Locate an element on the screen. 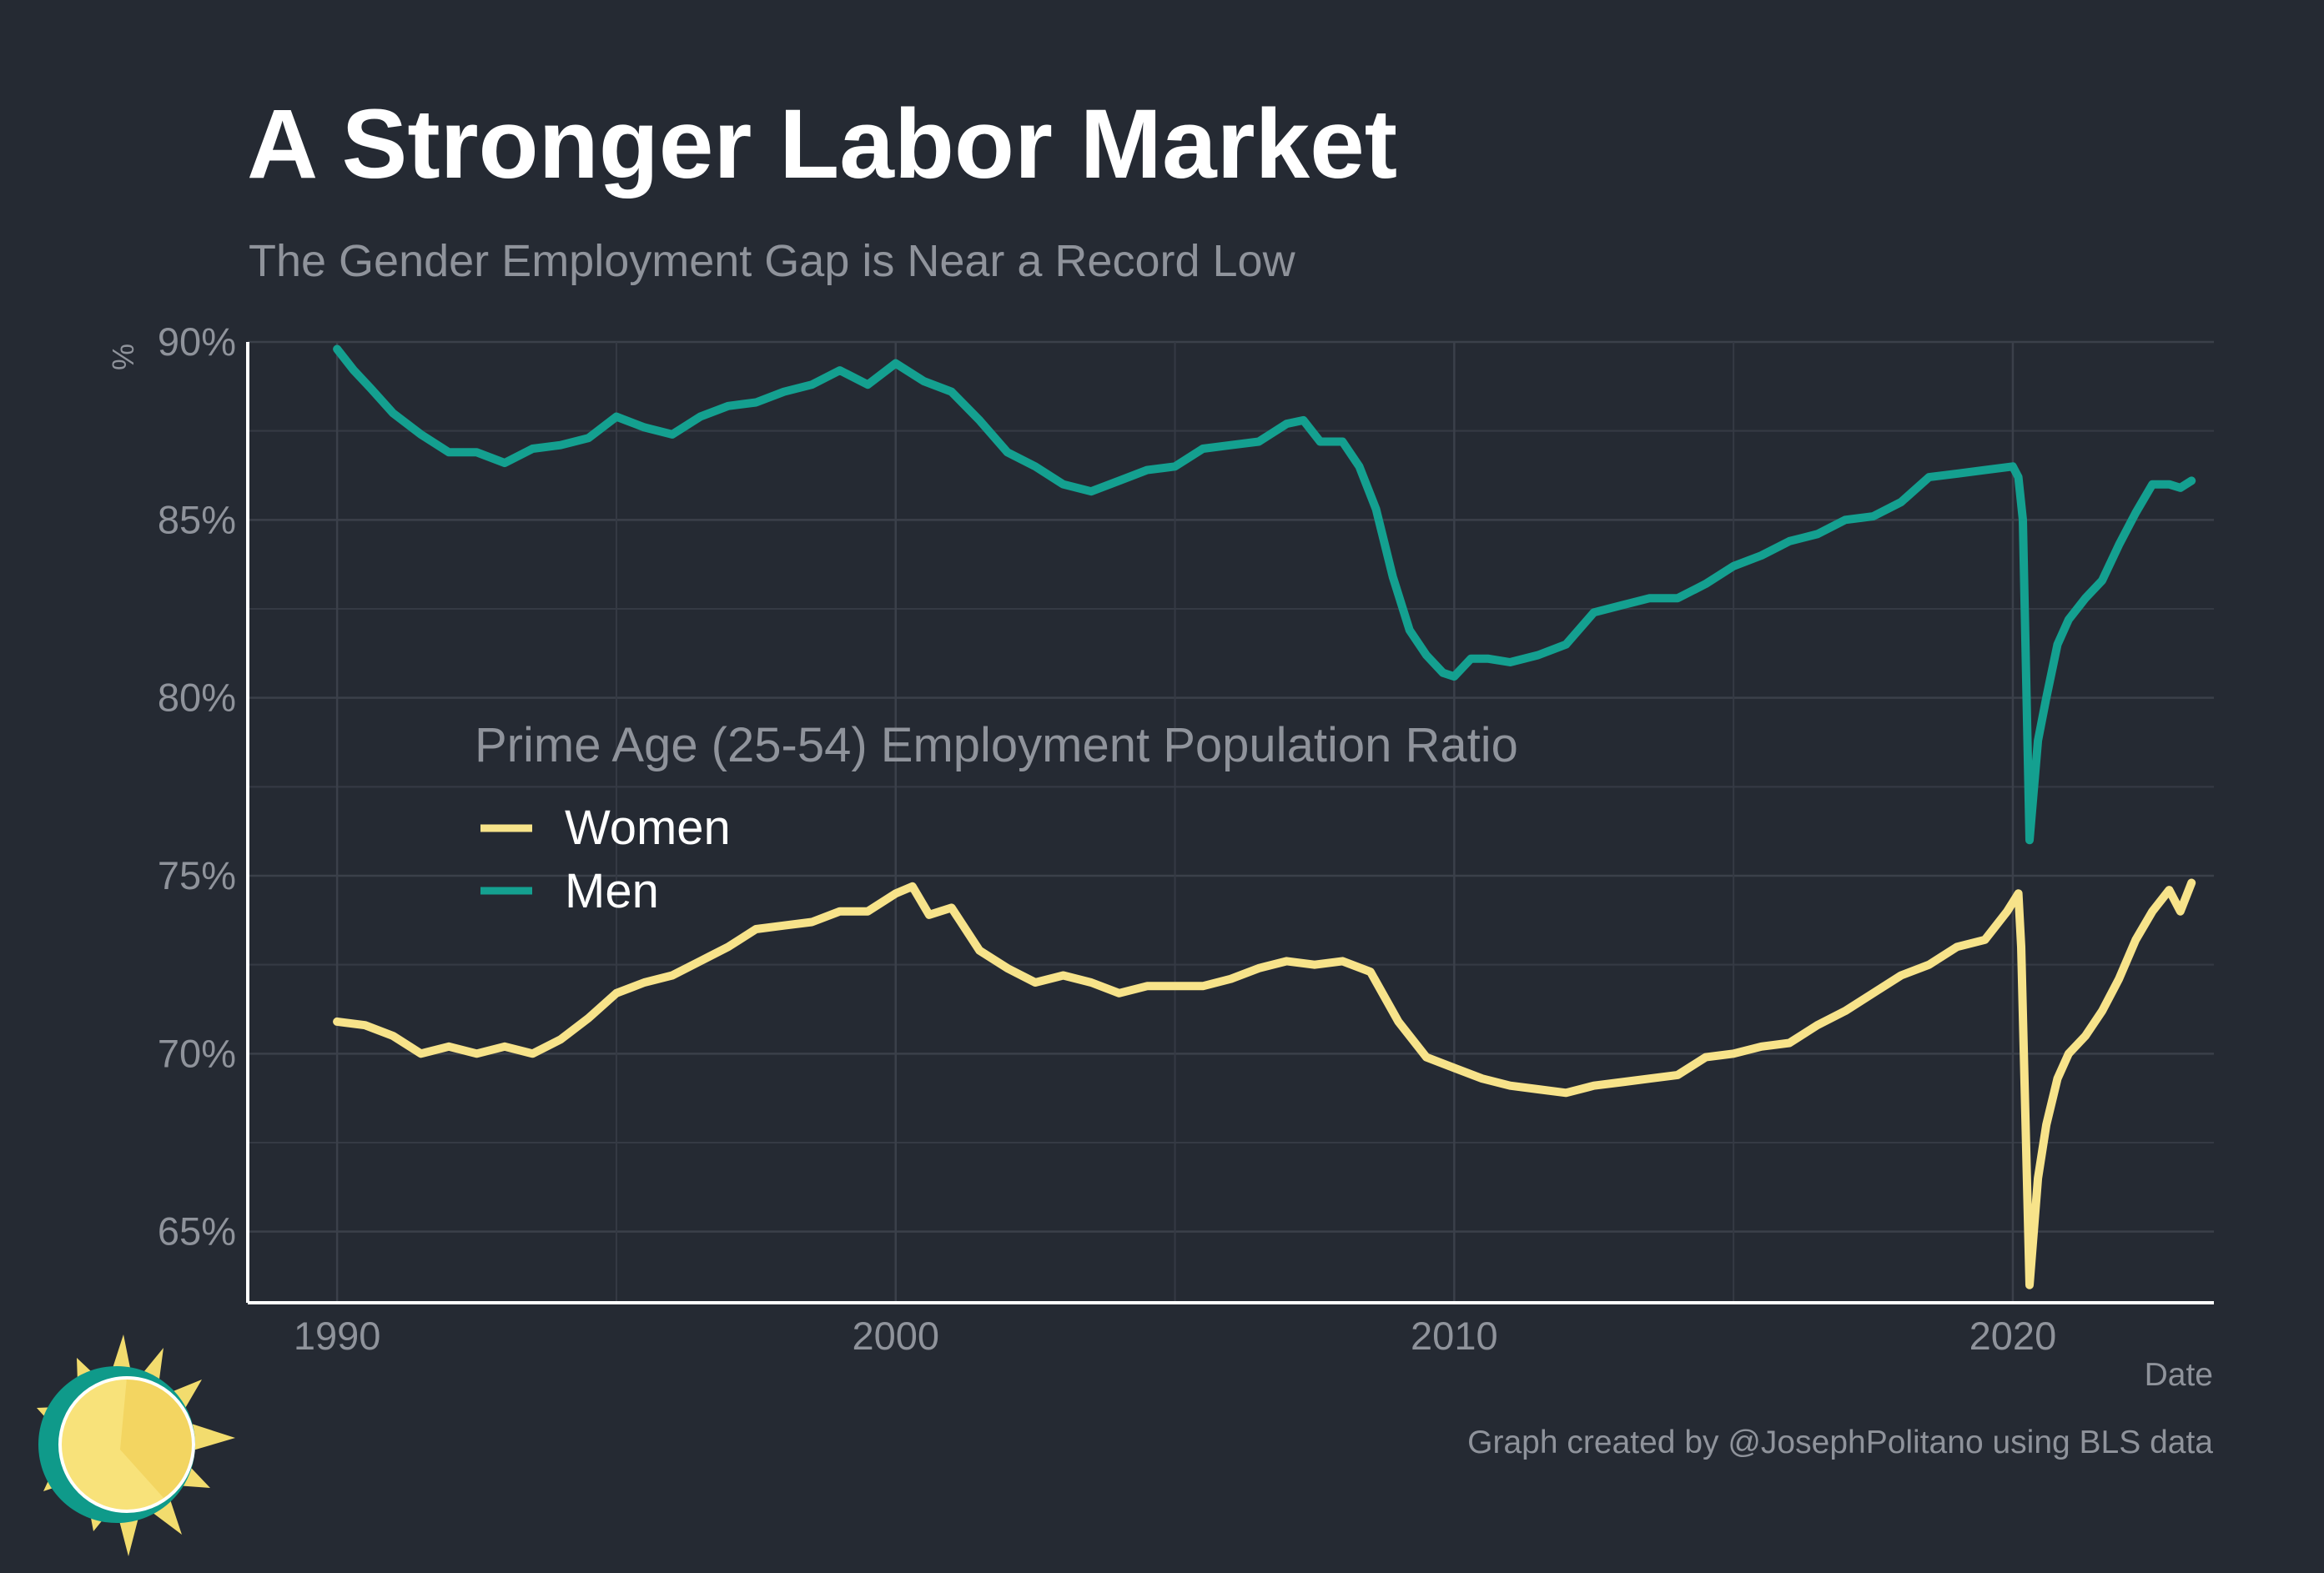 This screenshot has width=2324, height=1573. x-axis-ticks: 1990 2000 2010 2020 is located at coordinates (1175, 1336).